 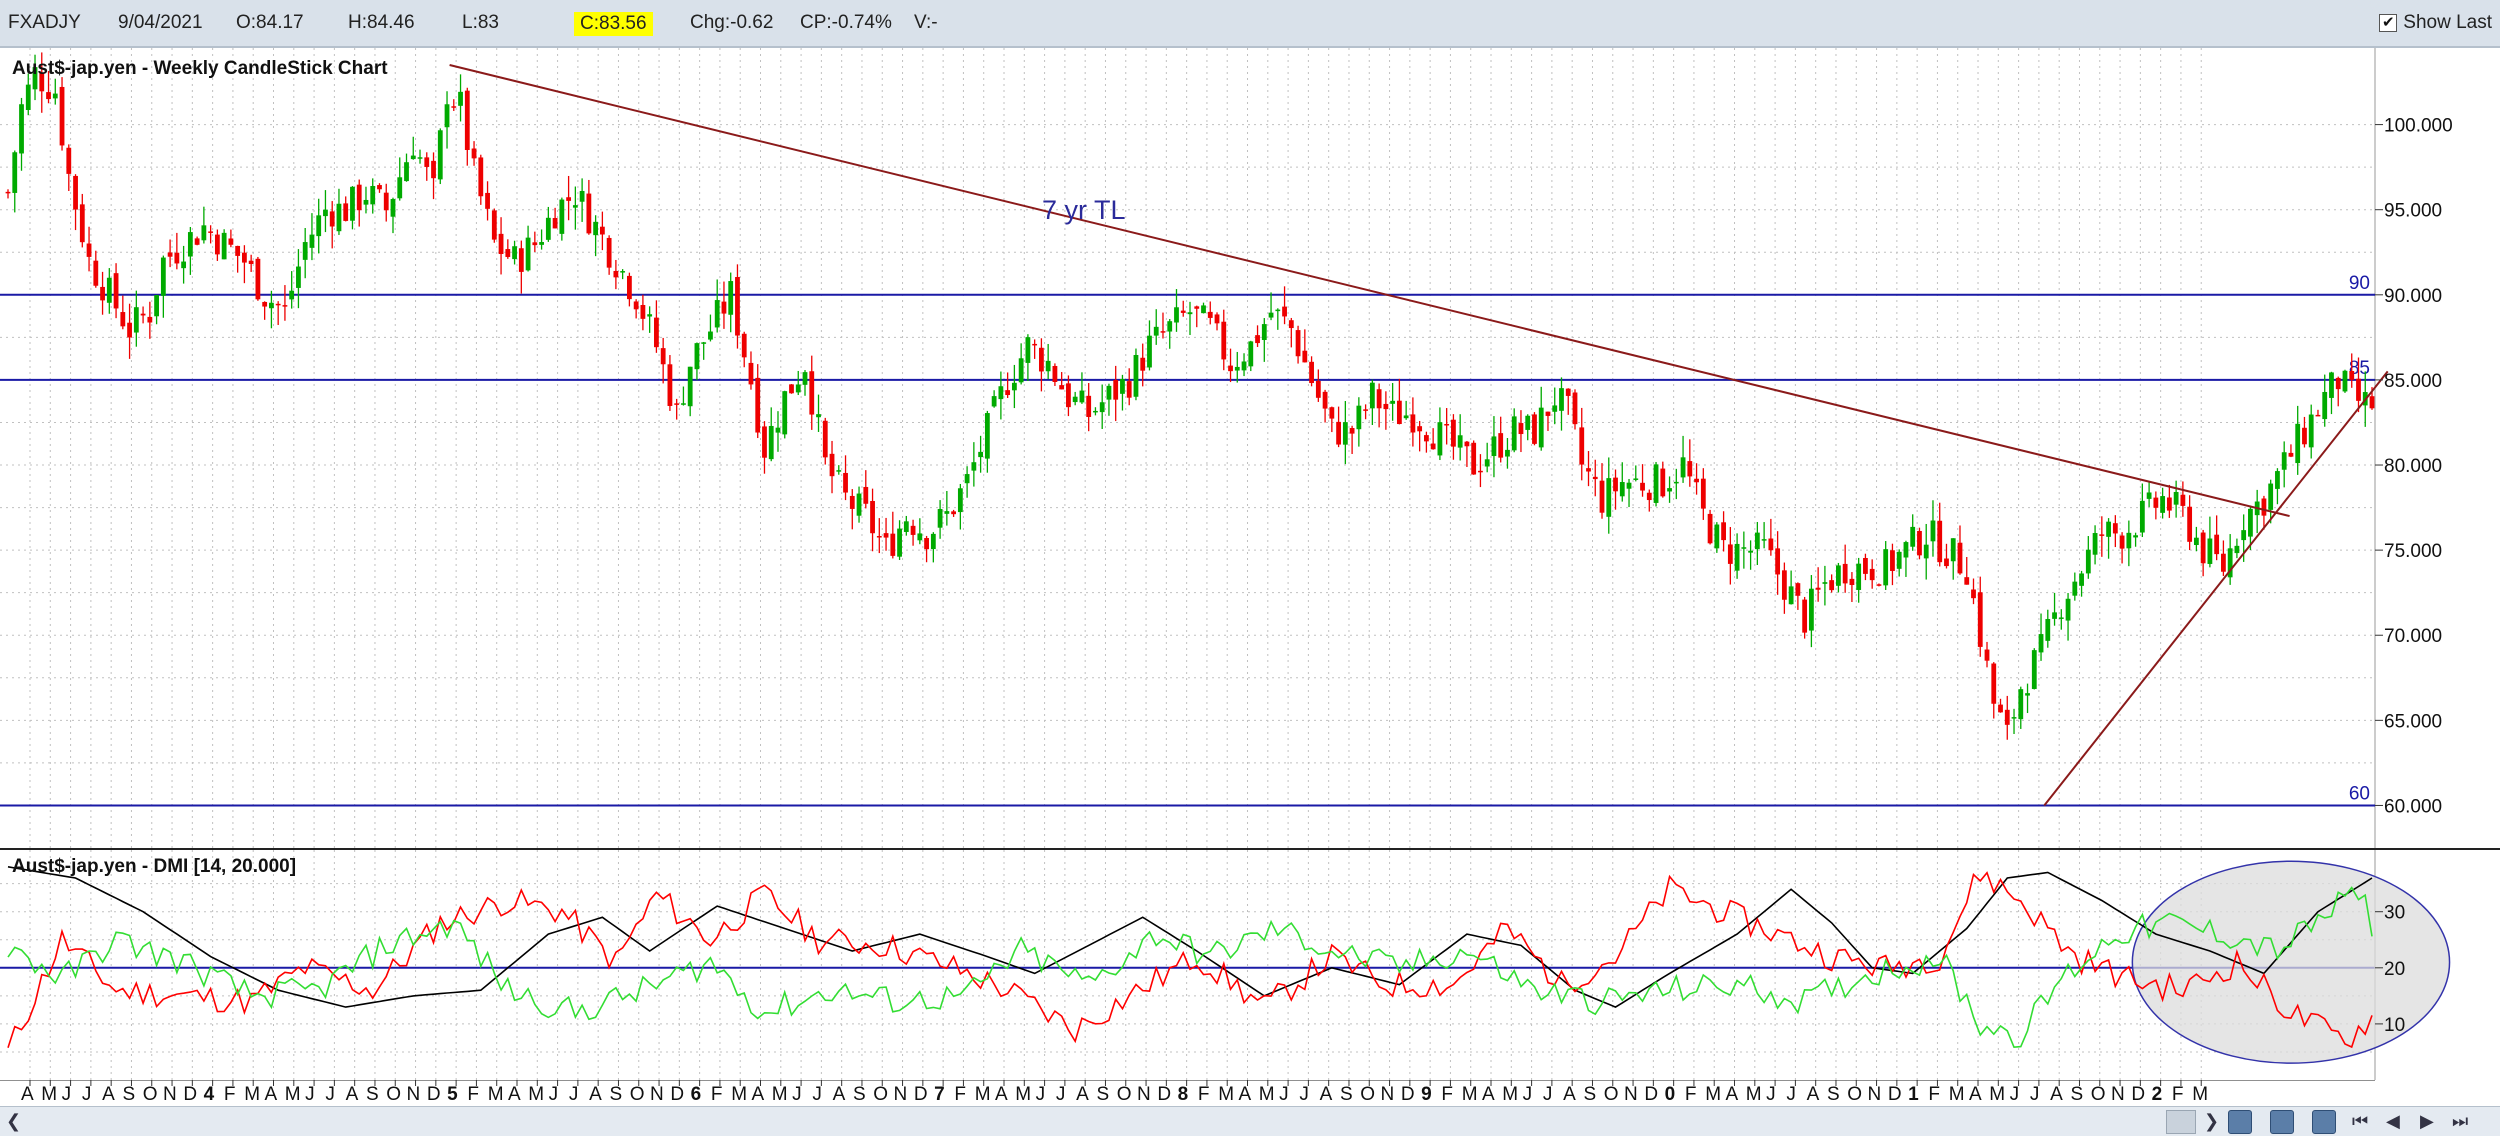 I want to click on scroll-thumb, so click(x=2181, y=1122).